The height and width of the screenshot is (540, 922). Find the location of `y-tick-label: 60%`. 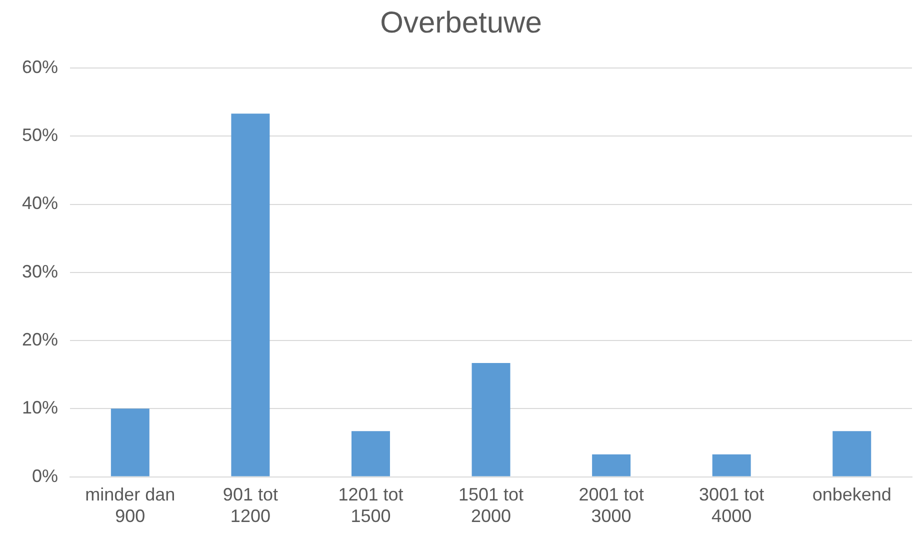

y-tick-label: 60% is located at coordinates (40, 66).